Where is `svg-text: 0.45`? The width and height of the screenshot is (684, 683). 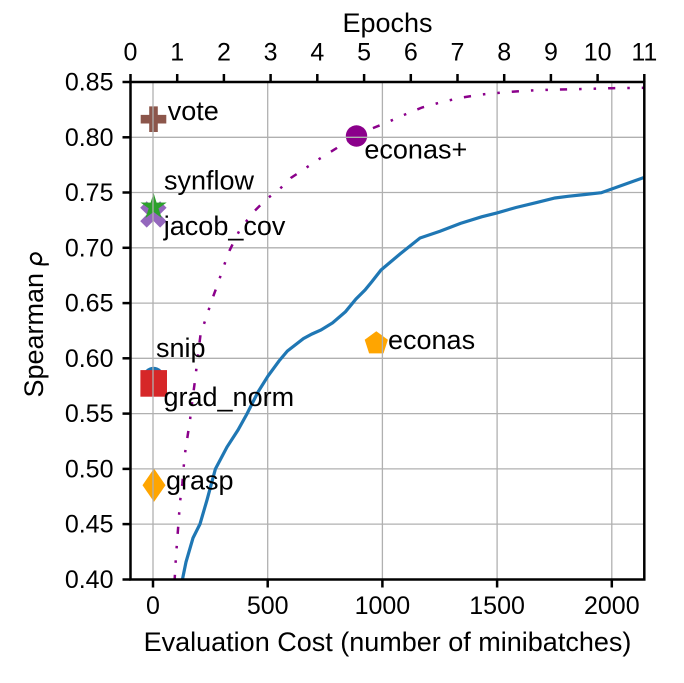
svg-text: 0.45 is located at coordinates (89, 525).